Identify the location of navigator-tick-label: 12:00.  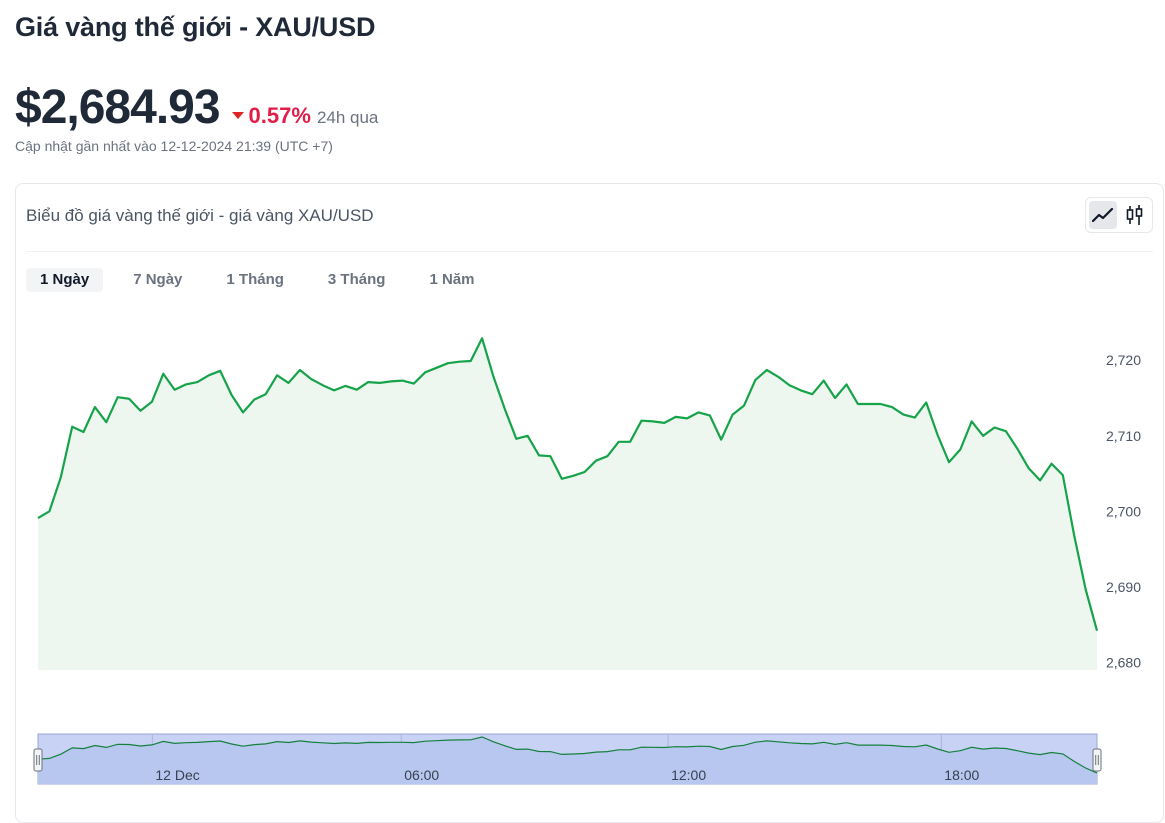
(688, 775).